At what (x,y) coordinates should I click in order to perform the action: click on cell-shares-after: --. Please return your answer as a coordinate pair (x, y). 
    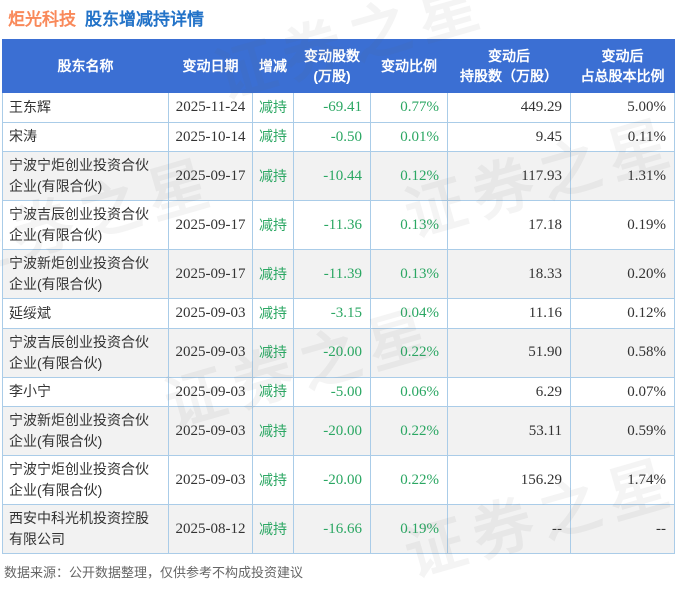
    Looking at the image, I should click on (509, 529).